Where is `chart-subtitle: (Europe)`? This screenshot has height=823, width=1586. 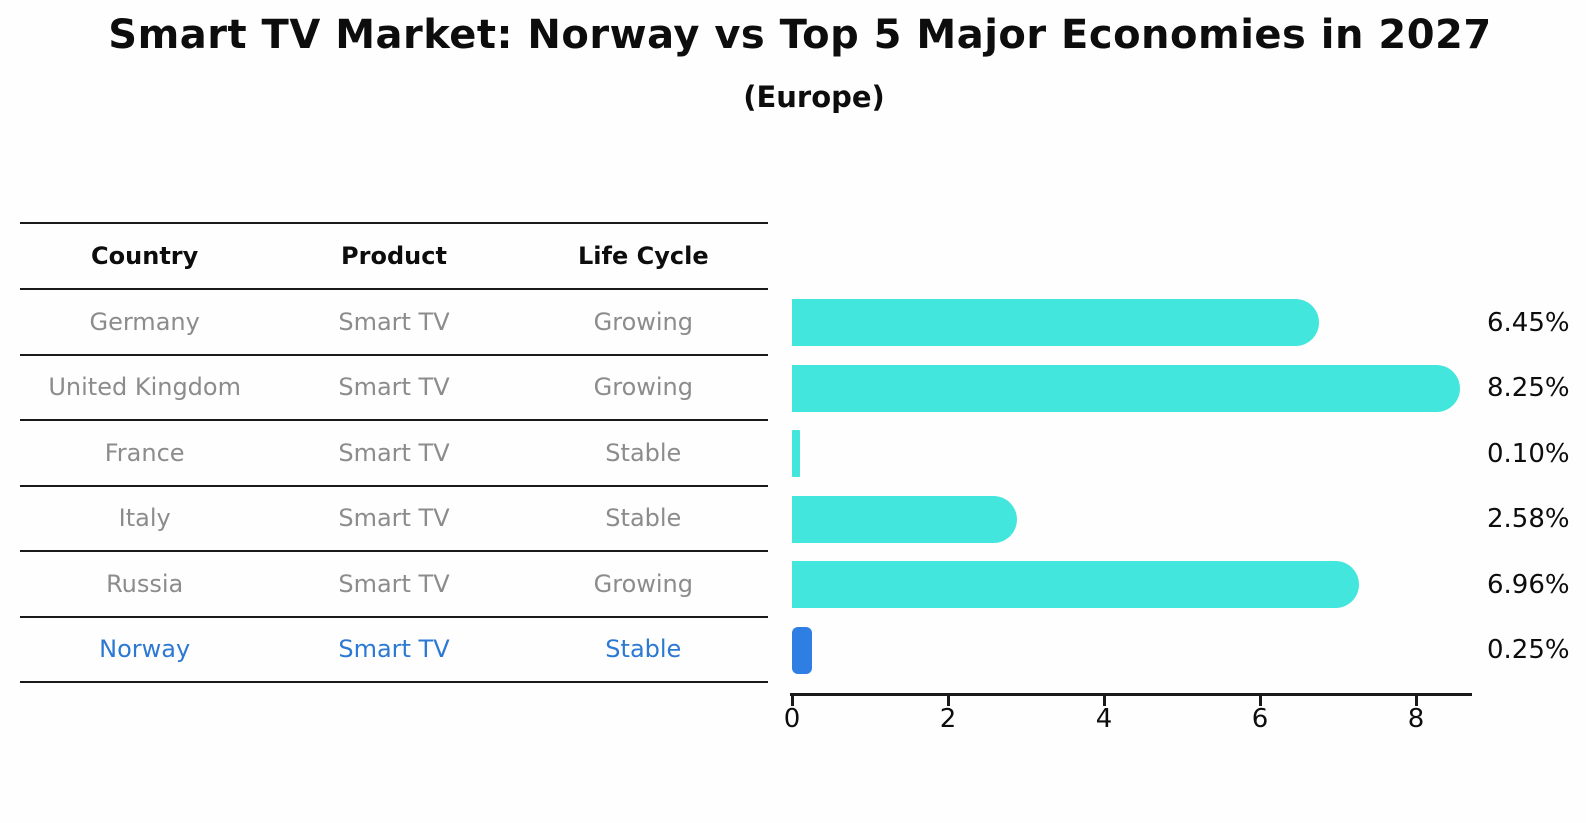 chart-subtitle: (Europe) is located at coordinates (814, 97).